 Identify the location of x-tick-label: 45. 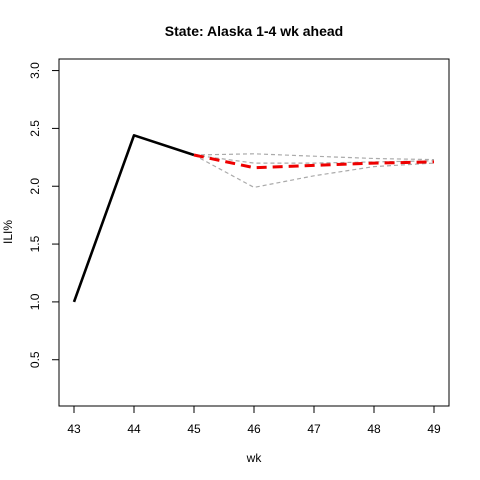
(194, 429).